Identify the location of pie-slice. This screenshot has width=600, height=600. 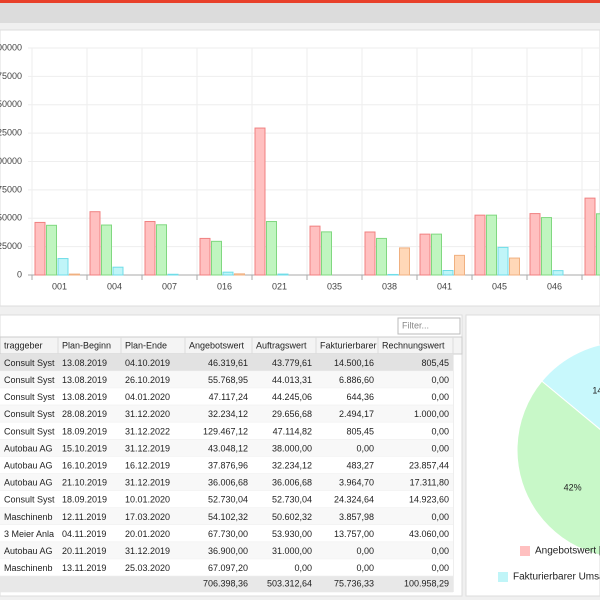
(558, 468).